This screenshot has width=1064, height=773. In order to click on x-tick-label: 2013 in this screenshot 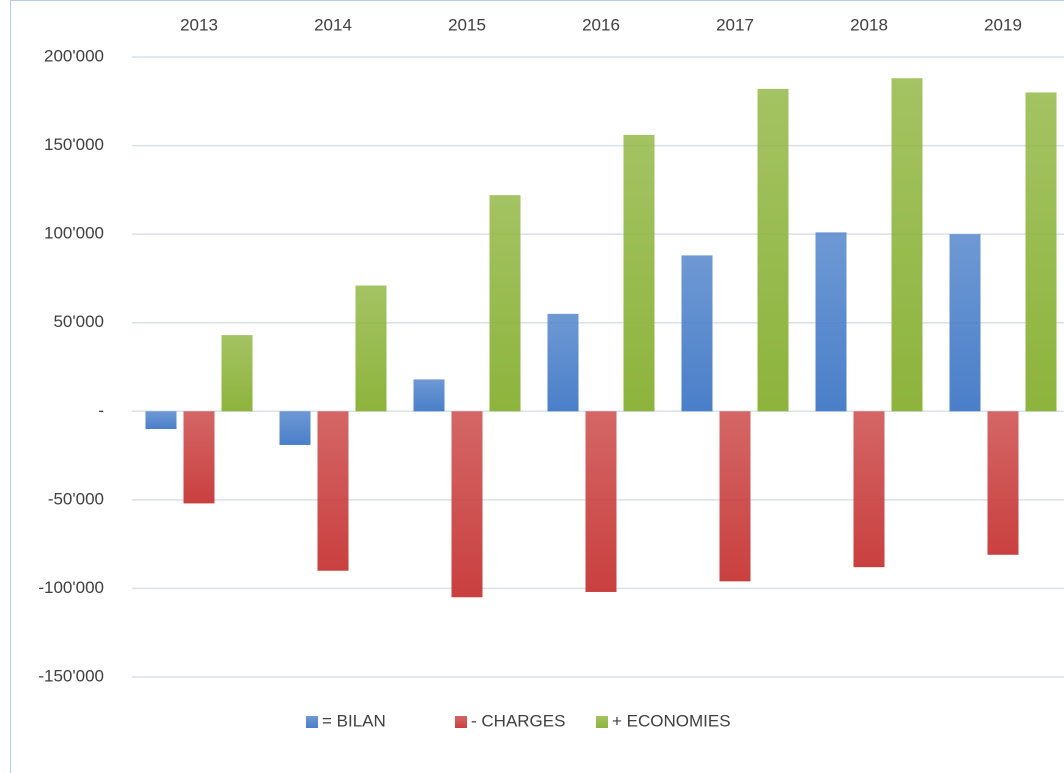, I will do `click(199, 24)`.